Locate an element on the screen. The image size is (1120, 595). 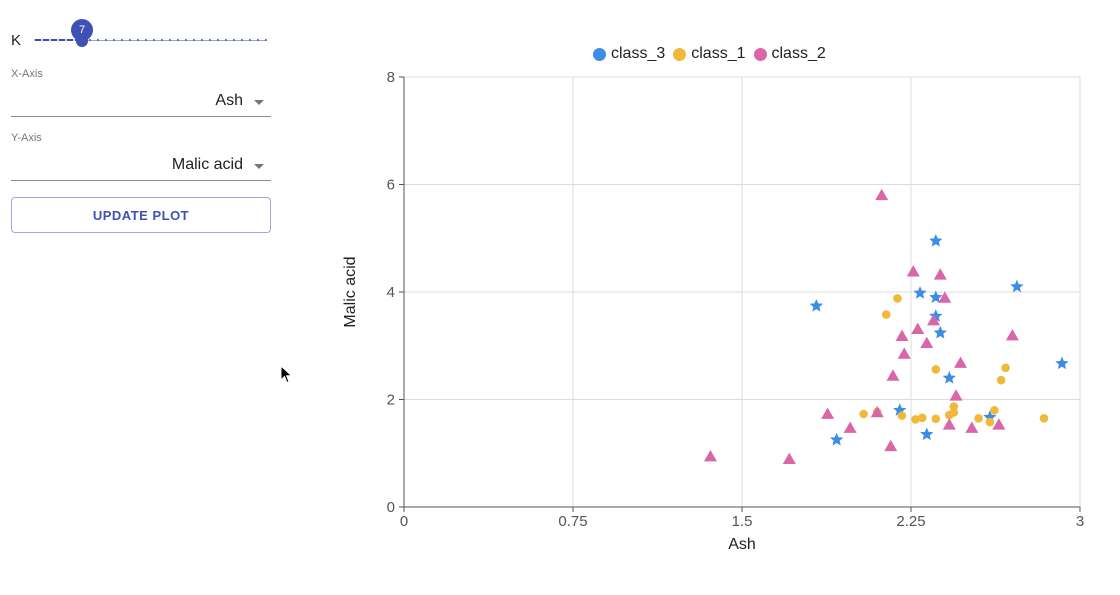
mouse-cursor-icon is located at coordinates (286, 374).